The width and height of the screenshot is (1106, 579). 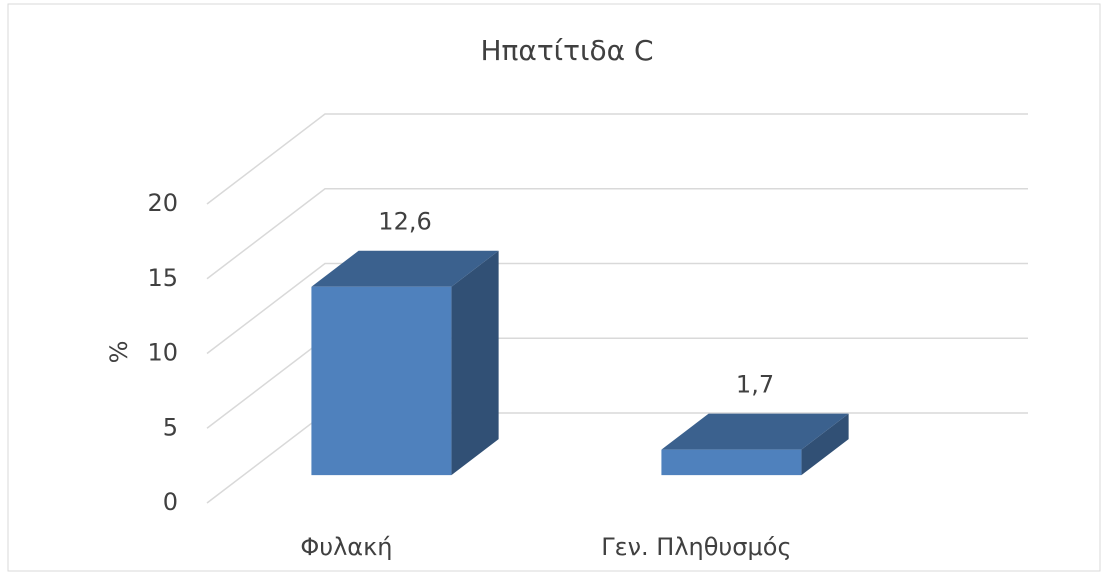 I want to click on y-tick-label: 10, so click(x=162, y=353).